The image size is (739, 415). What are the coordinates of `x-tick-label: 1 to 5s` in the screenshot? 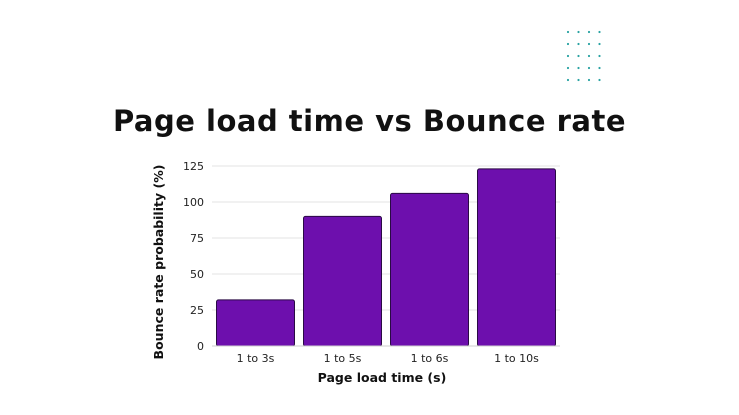 It's located at (343, 358).